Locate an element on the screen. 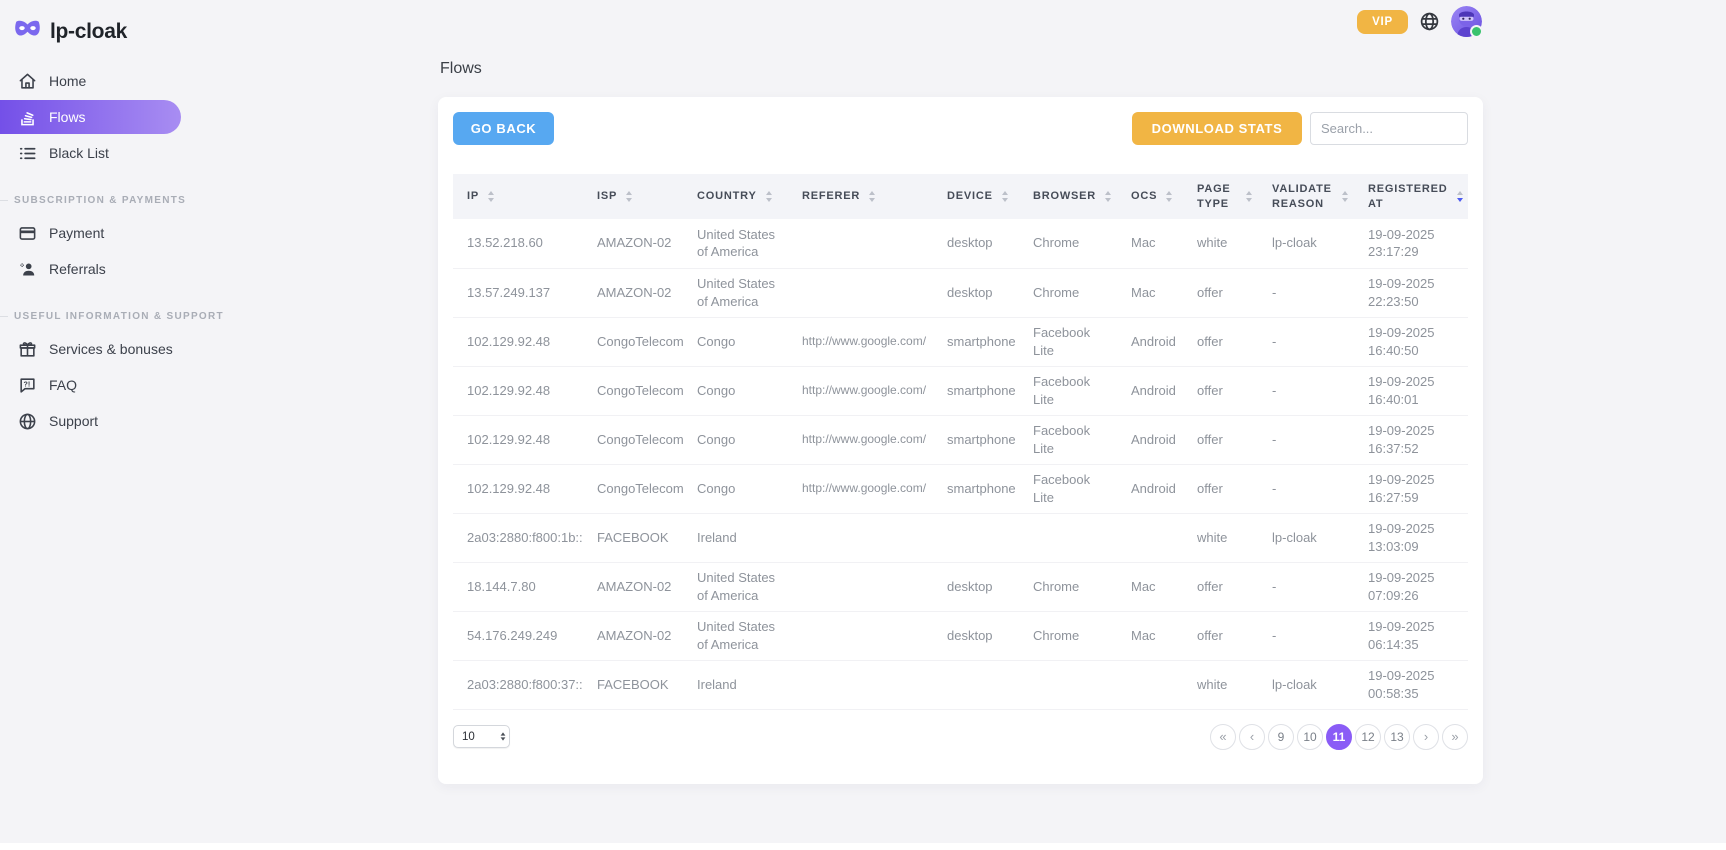  column-header-registered-at: REGISTERED AT is located at coordinates (1411, 196).